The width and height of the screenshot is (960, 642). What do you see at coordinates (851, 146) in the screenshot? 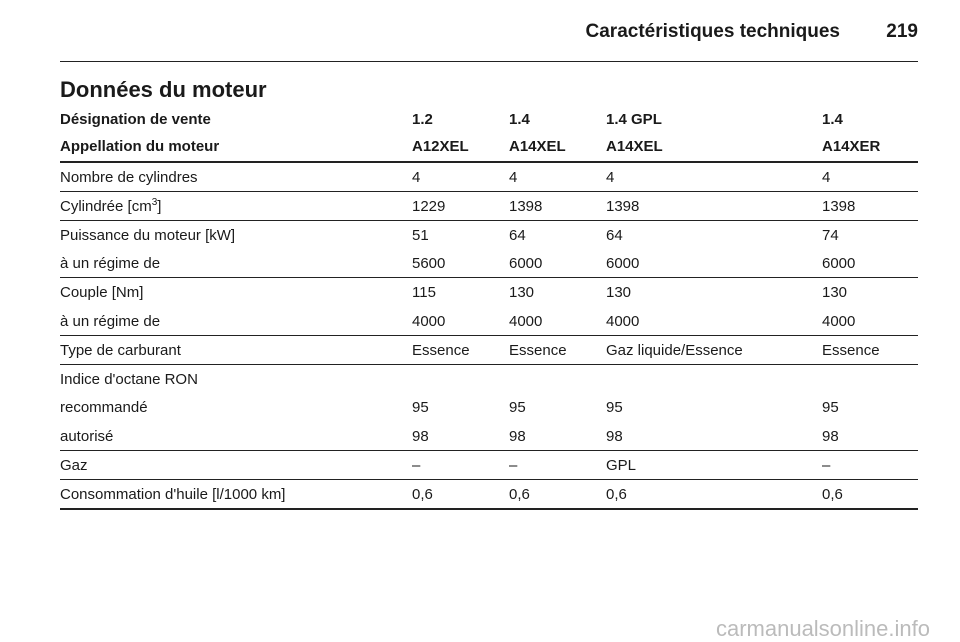
I see `cell: A14XER` at bounding box center [851, 146].